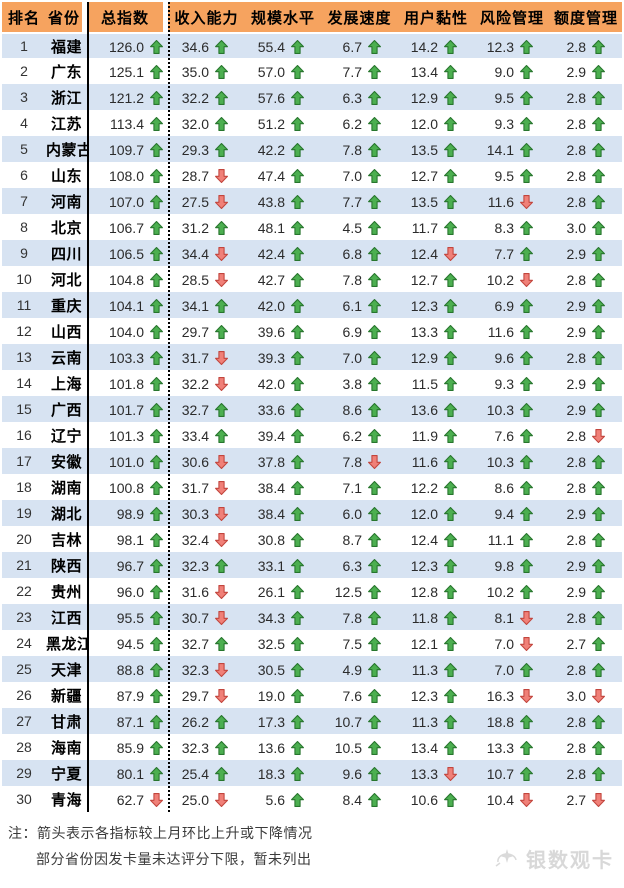  Describe the element at coordinates (271, 643) in the screenshot. I see `metric-value: 32.5` at that location.